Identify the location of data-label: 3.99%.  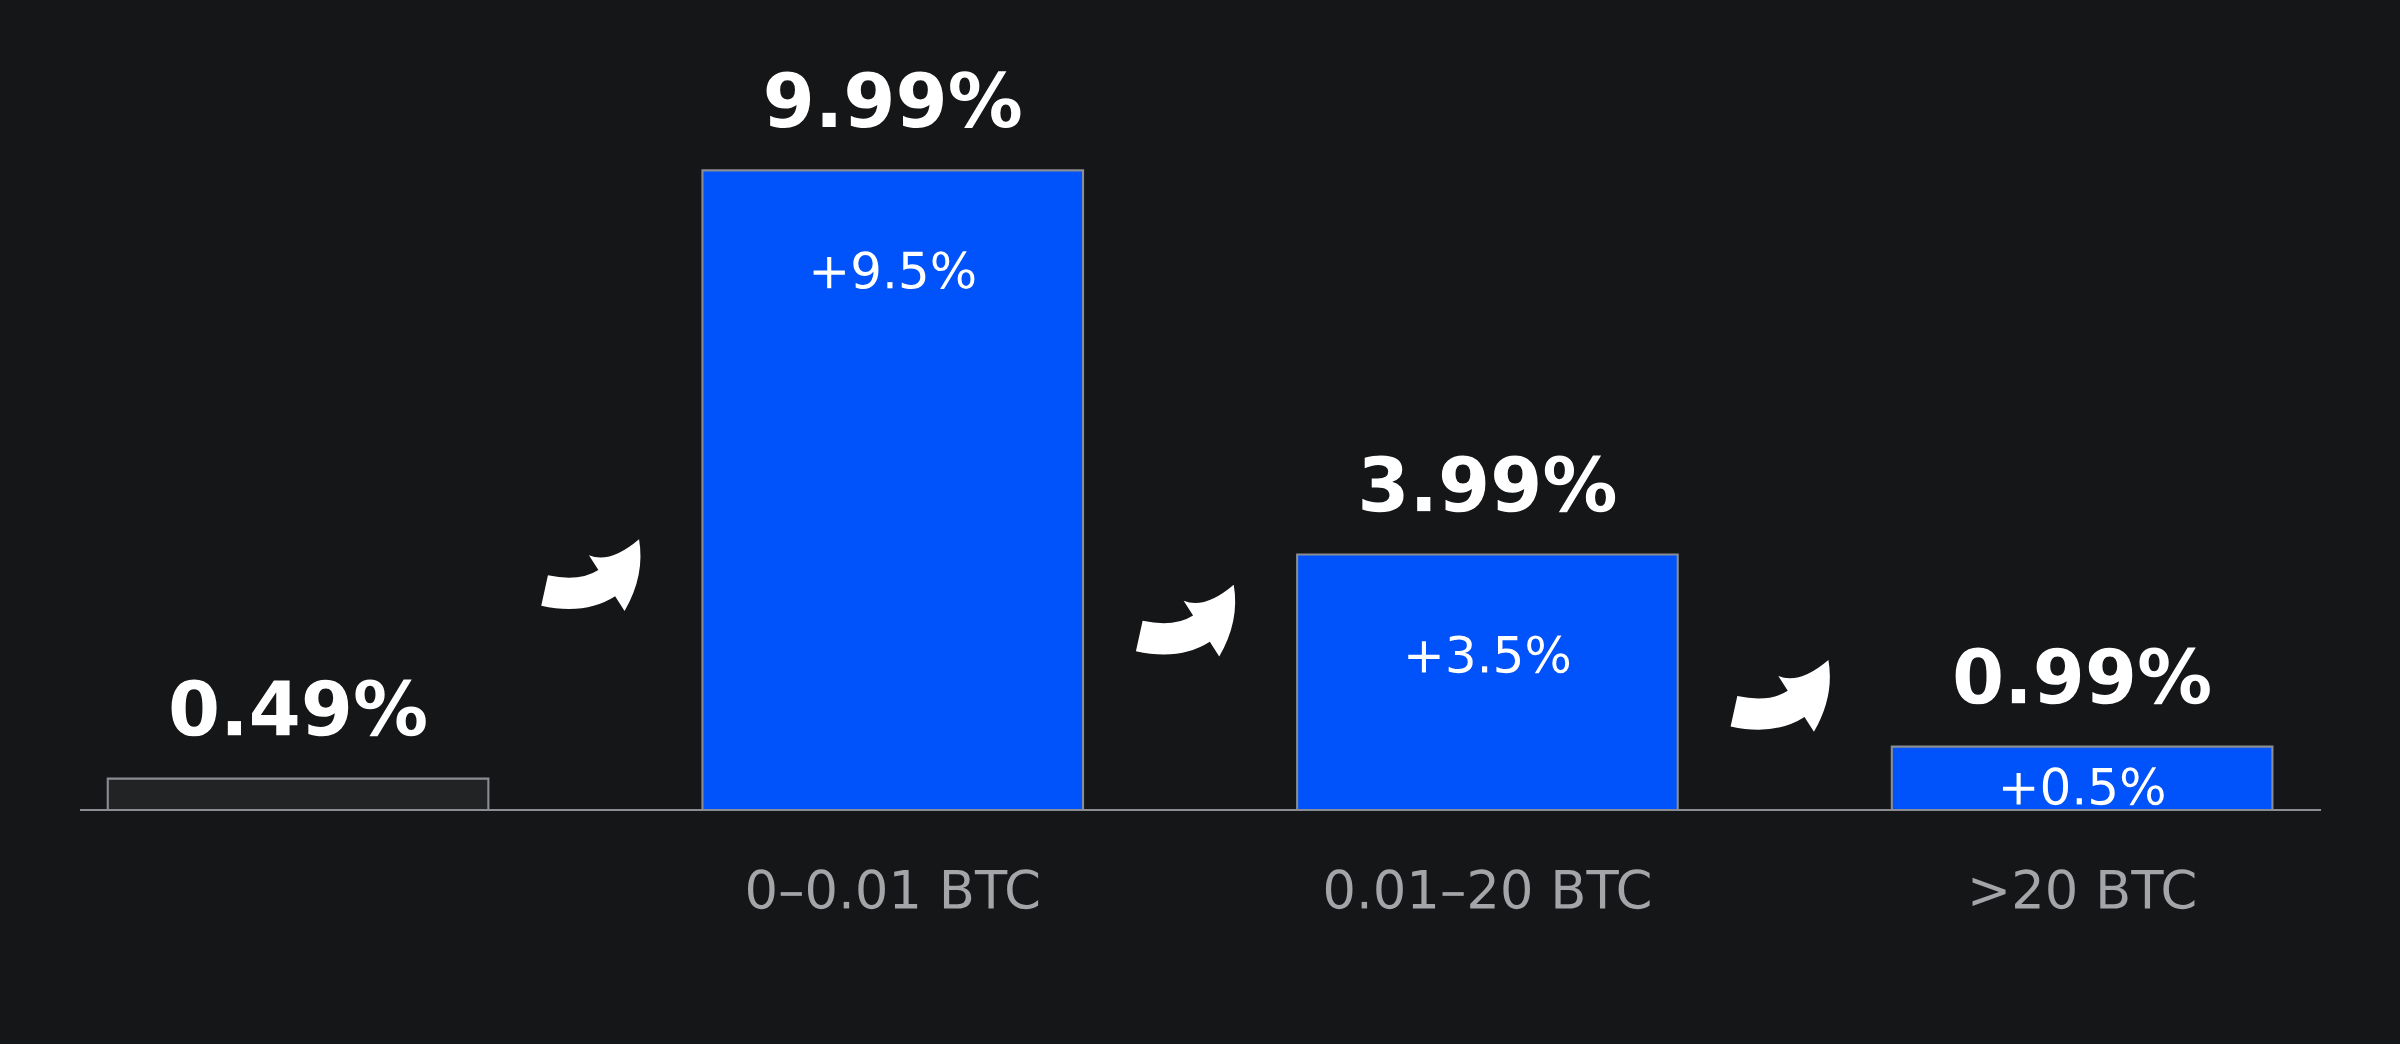
(1489, 484).